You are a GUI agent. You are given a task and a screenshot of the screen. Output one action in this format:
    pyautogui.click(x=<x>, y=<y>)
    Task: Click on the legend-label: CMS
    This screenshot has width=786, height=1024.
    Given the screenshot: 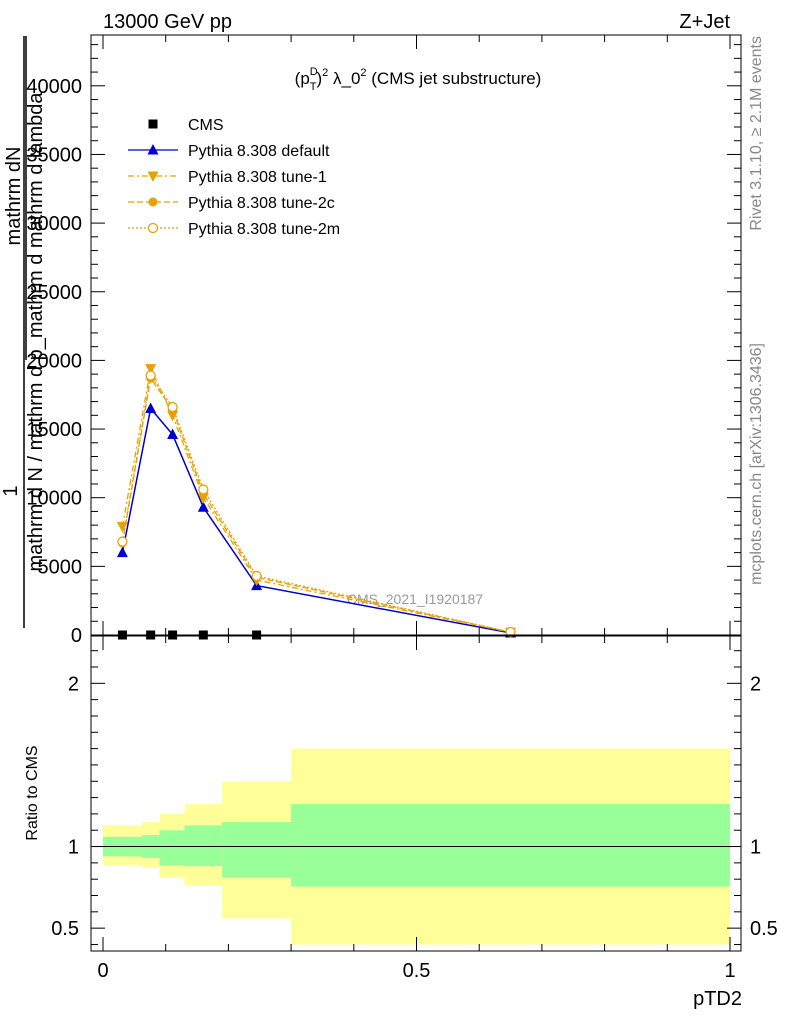 What is the action you would take?
    pyautogui.click(x=206, y=125)
    